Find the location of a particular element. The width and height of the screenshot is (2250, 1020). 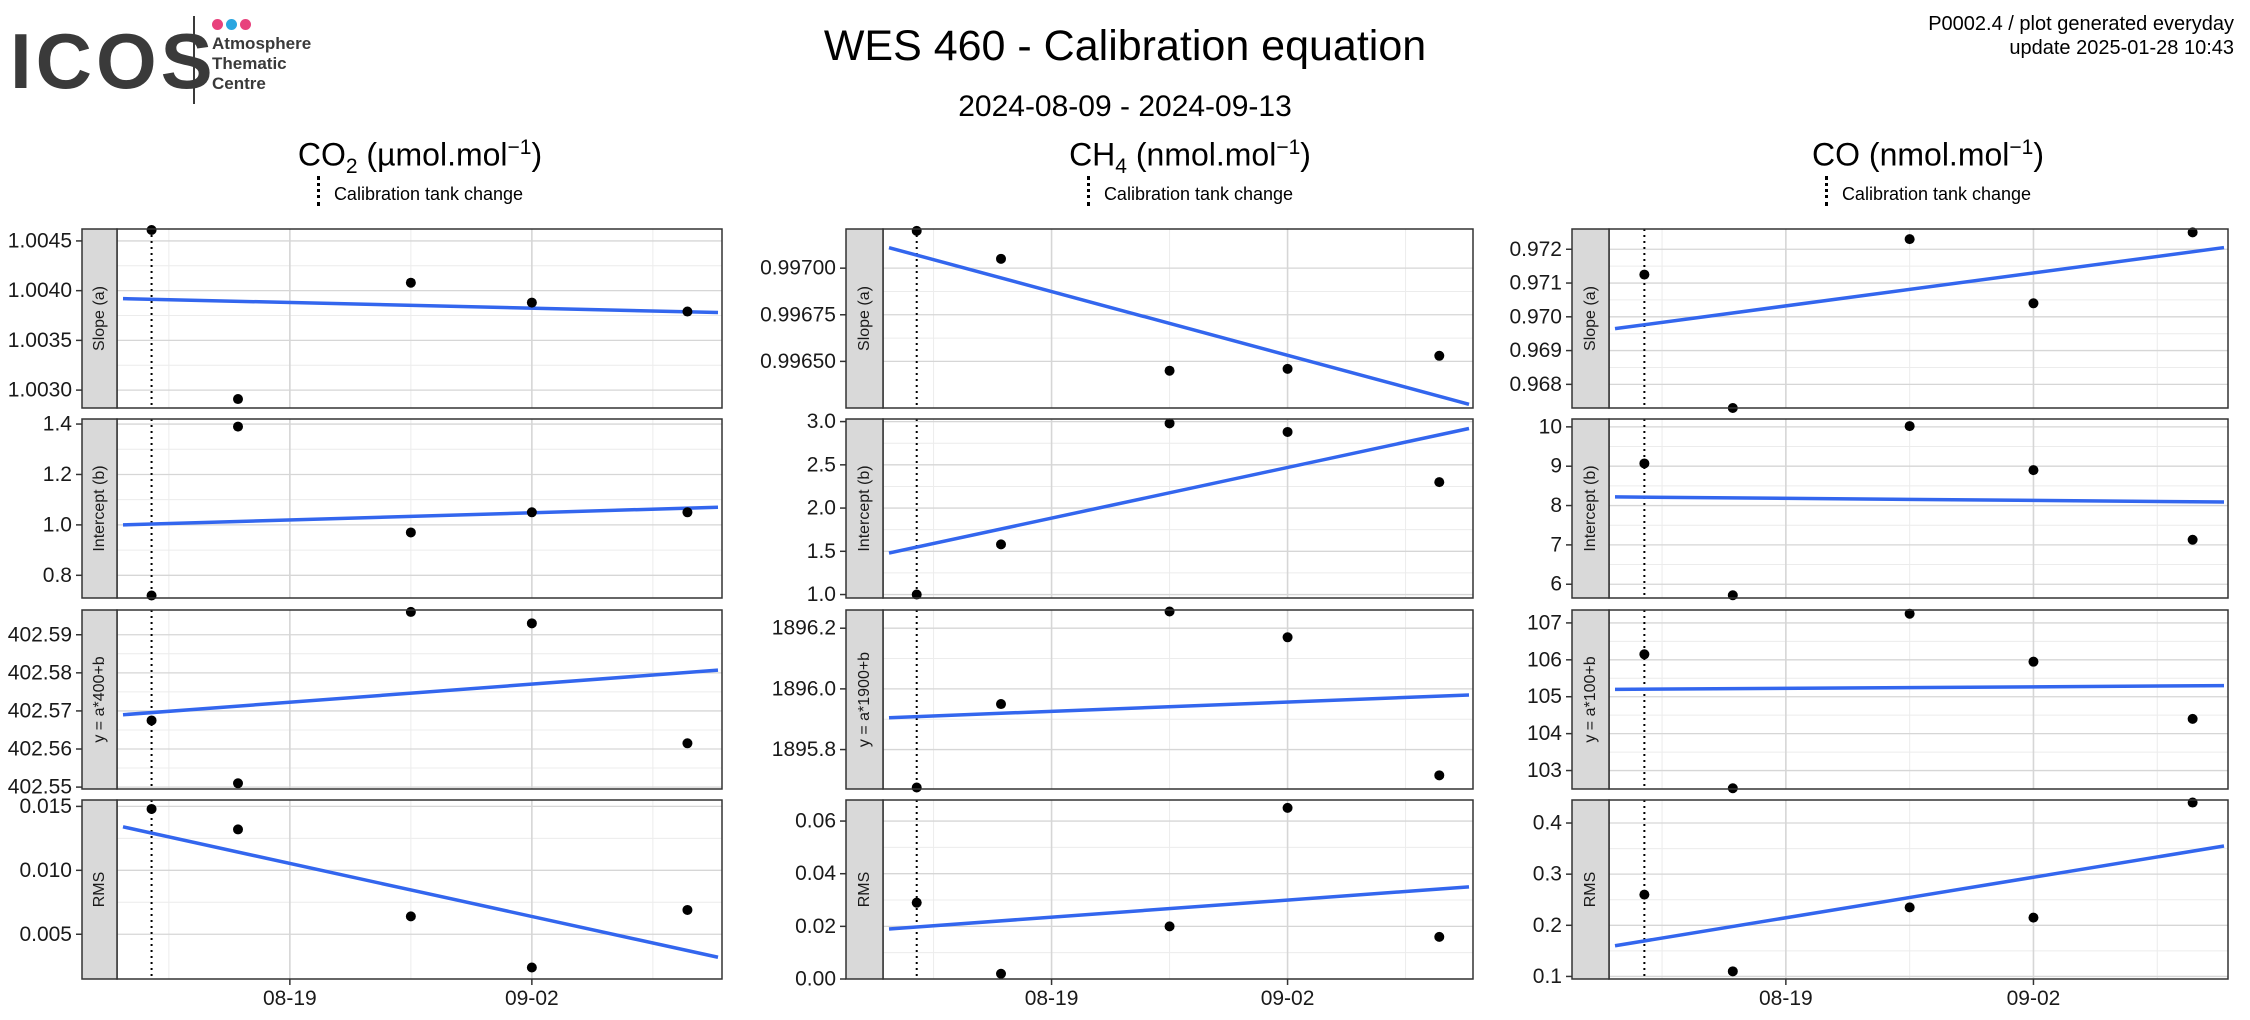

panel: Intercept (b) 6 7 8 9 10 is located at coordinates (1884, 508).